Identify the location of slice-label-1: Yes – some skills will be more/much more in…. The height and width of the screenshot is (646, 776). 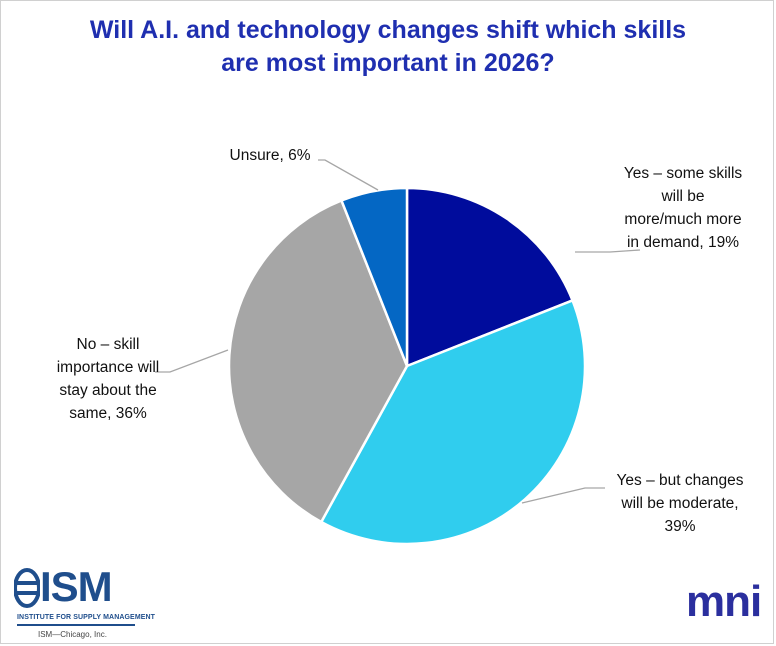
(683, 208).